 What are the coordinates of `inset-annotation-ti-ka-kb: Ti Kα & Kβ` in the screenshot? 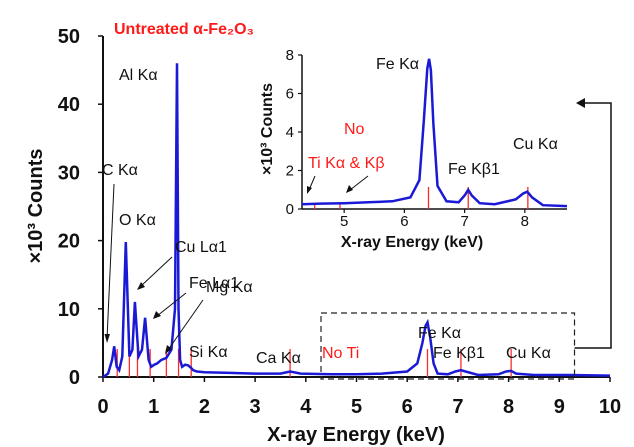 It's located at (346, 163).